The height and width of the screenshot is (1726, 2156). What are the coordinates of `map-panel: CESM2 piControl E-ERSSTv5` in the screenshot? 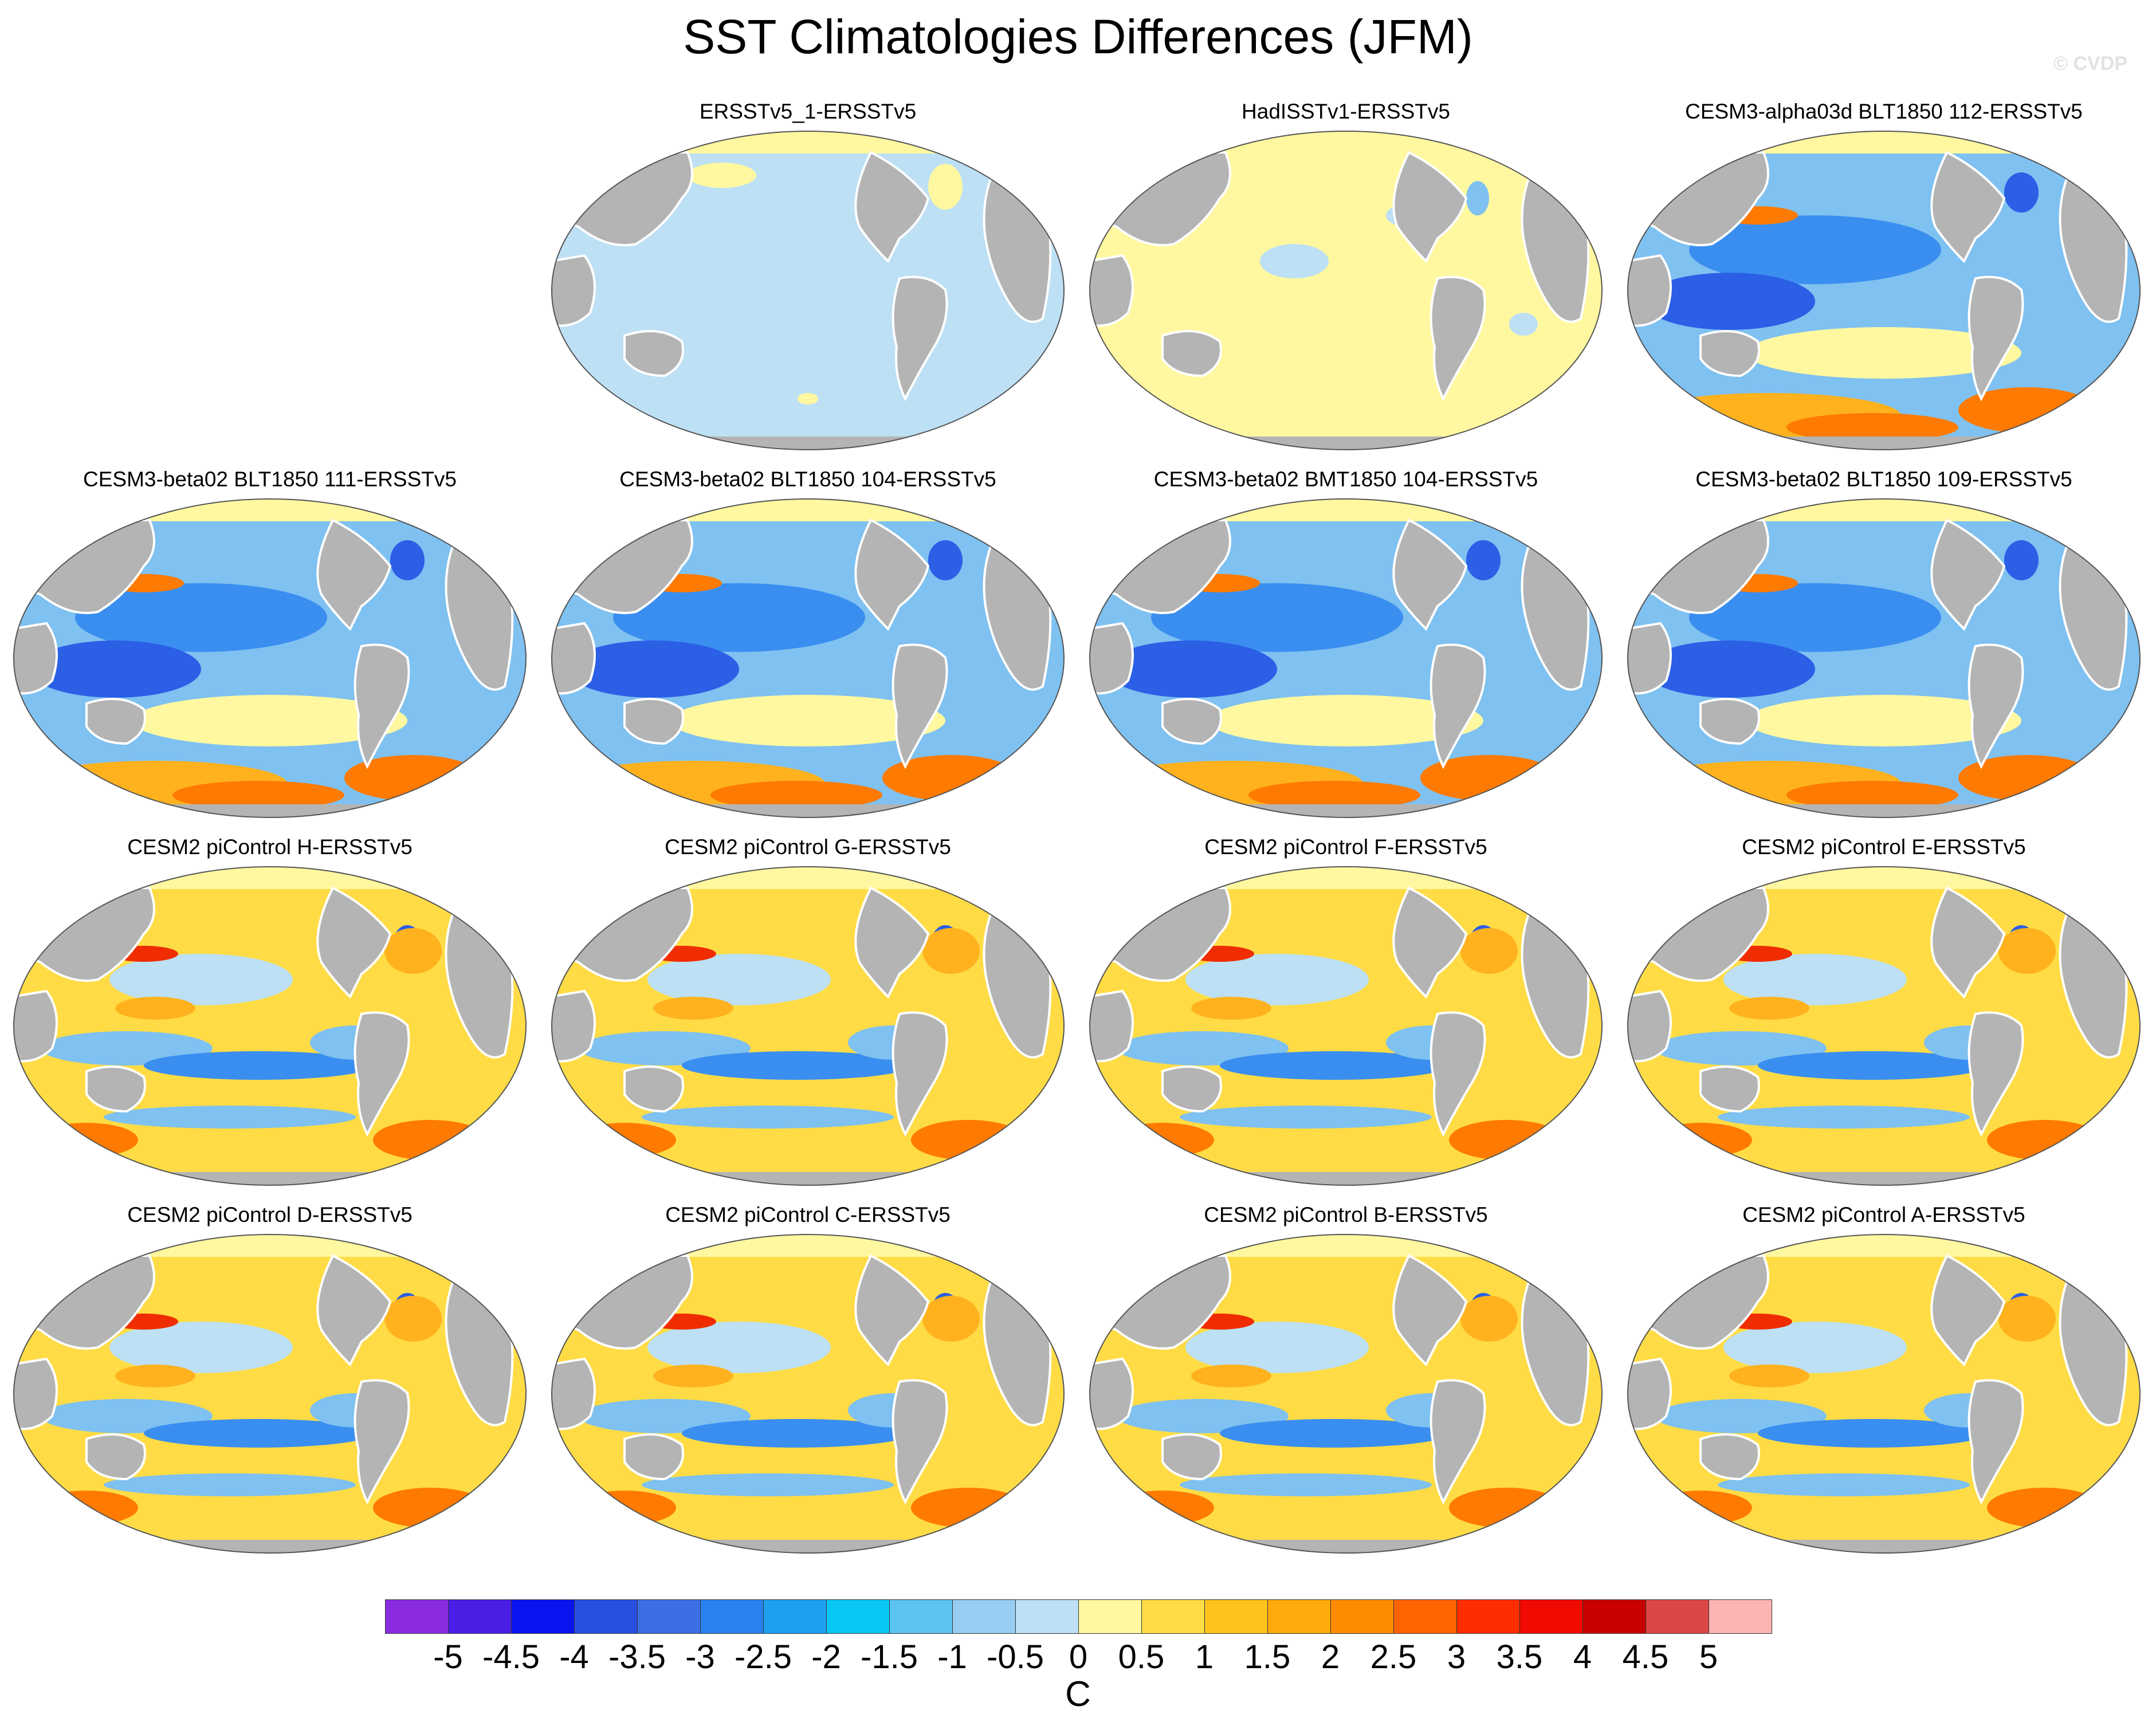 It's located at (1884, 1010).